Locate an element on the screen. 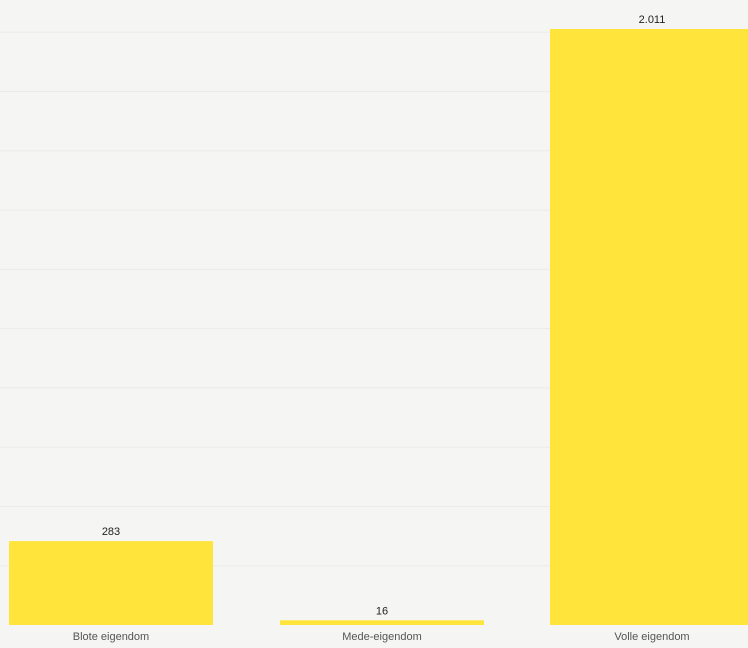 This screenshot has width=748, height=648. value-label: 283 is located at coordinates (111, 532).